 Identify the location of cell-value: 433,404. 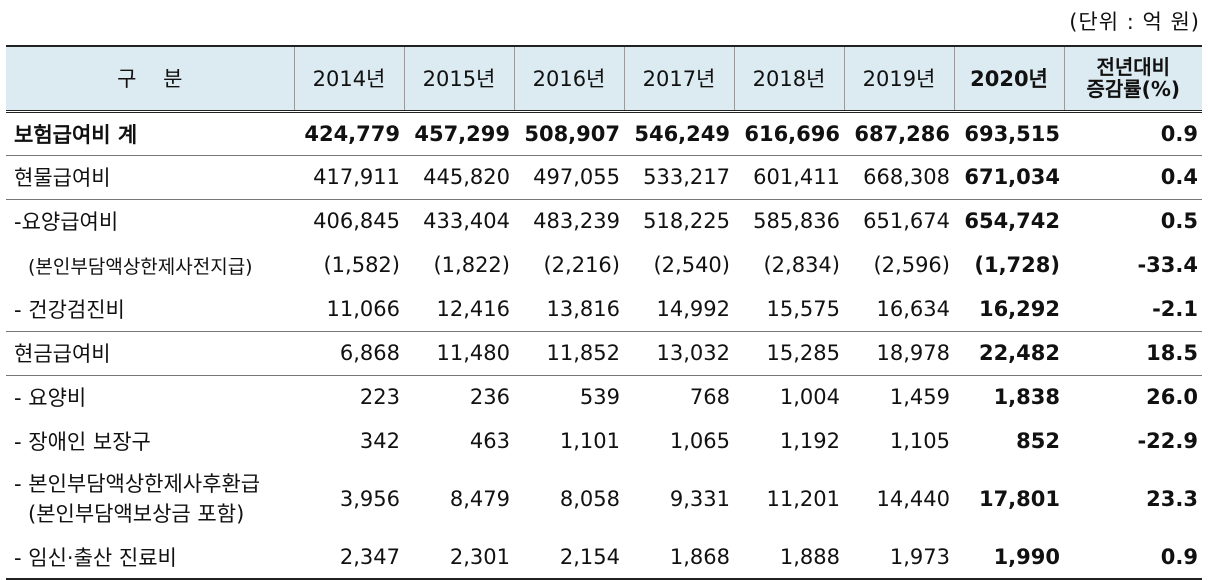
(459, 220).